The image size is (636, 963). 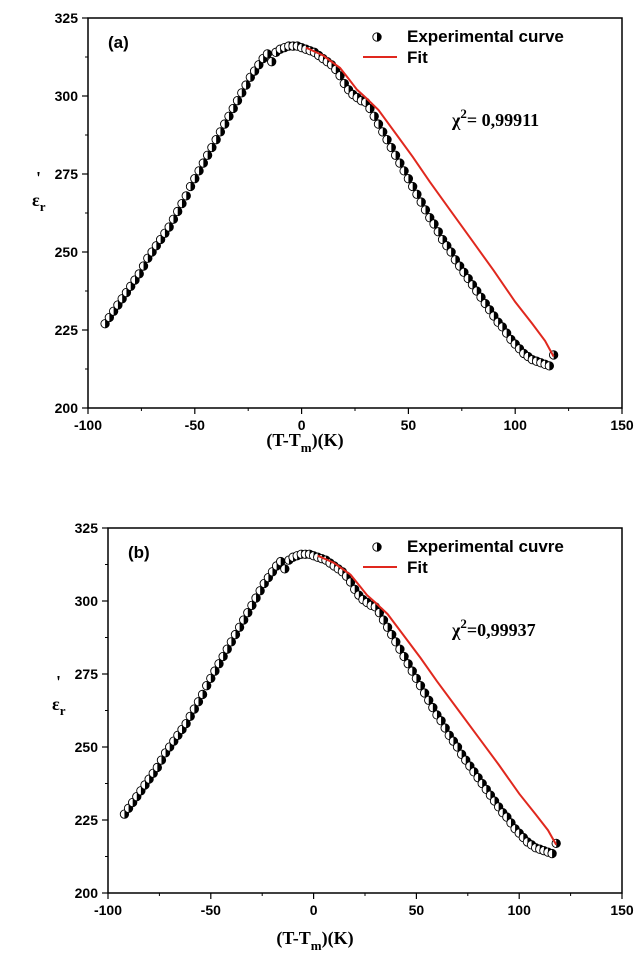 I want to click on legend-marker-point, so click(x=377, y=37).